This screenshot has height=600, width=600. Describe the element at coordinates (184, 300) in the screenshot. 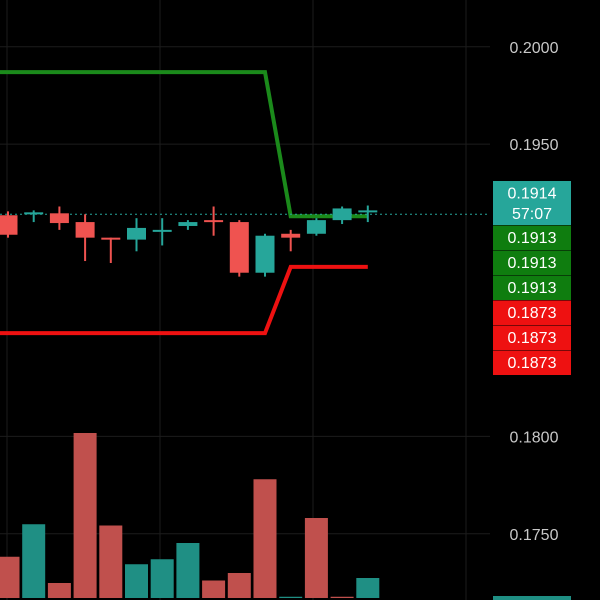

I see `lower-band-line` at that location.